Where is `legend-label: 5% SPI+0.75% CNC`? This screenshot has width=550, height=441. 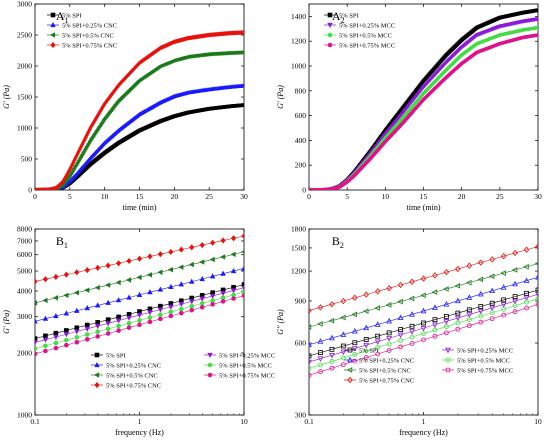
legend-label: 5% SPI+0.75% CNC is located at coordinates (386, 381).